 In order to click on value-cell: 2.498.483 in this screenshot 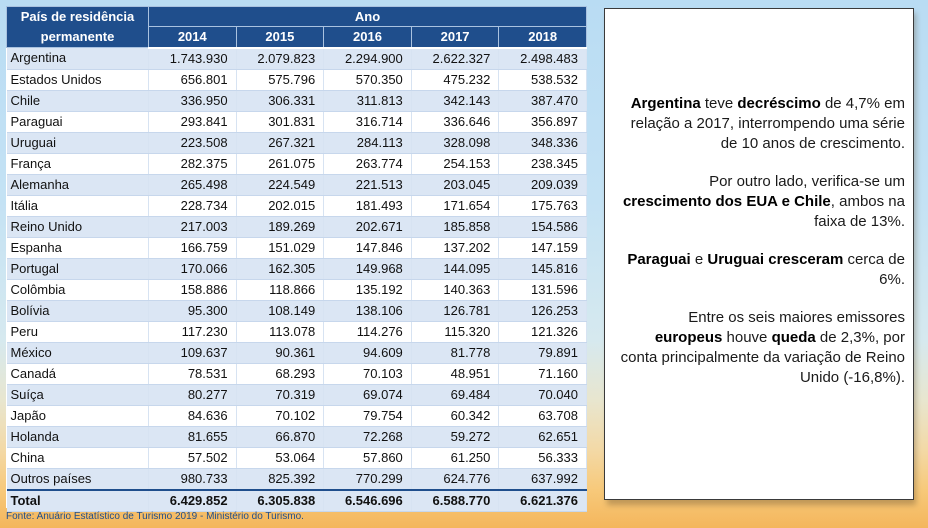, I will do `click(542, 58)`.